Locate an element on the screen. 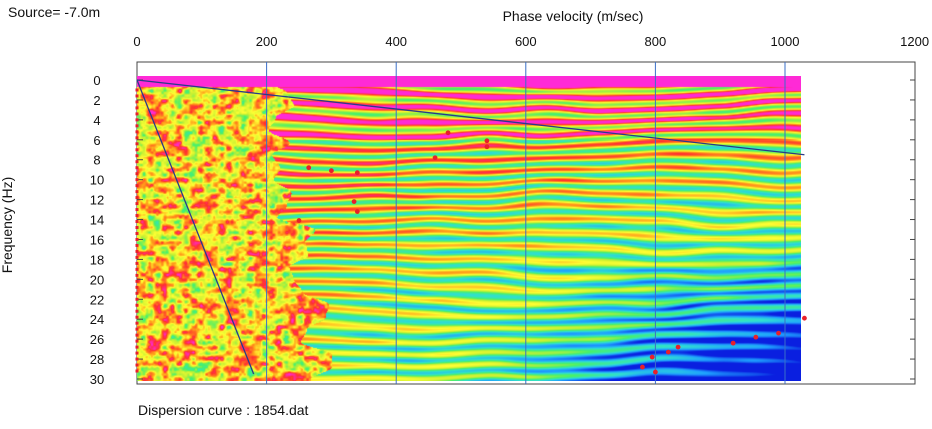 The image size is (932, 429). y-tick-label: 30 is located at coordinates (97, 379).